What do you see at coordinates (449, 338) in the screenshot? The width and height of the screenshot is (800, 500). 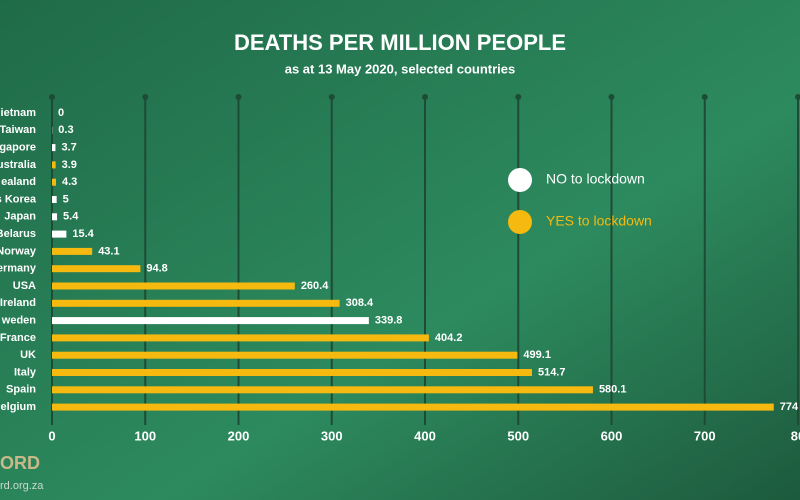 I see `value-label: 404.2` at bounding box center [449, 338].